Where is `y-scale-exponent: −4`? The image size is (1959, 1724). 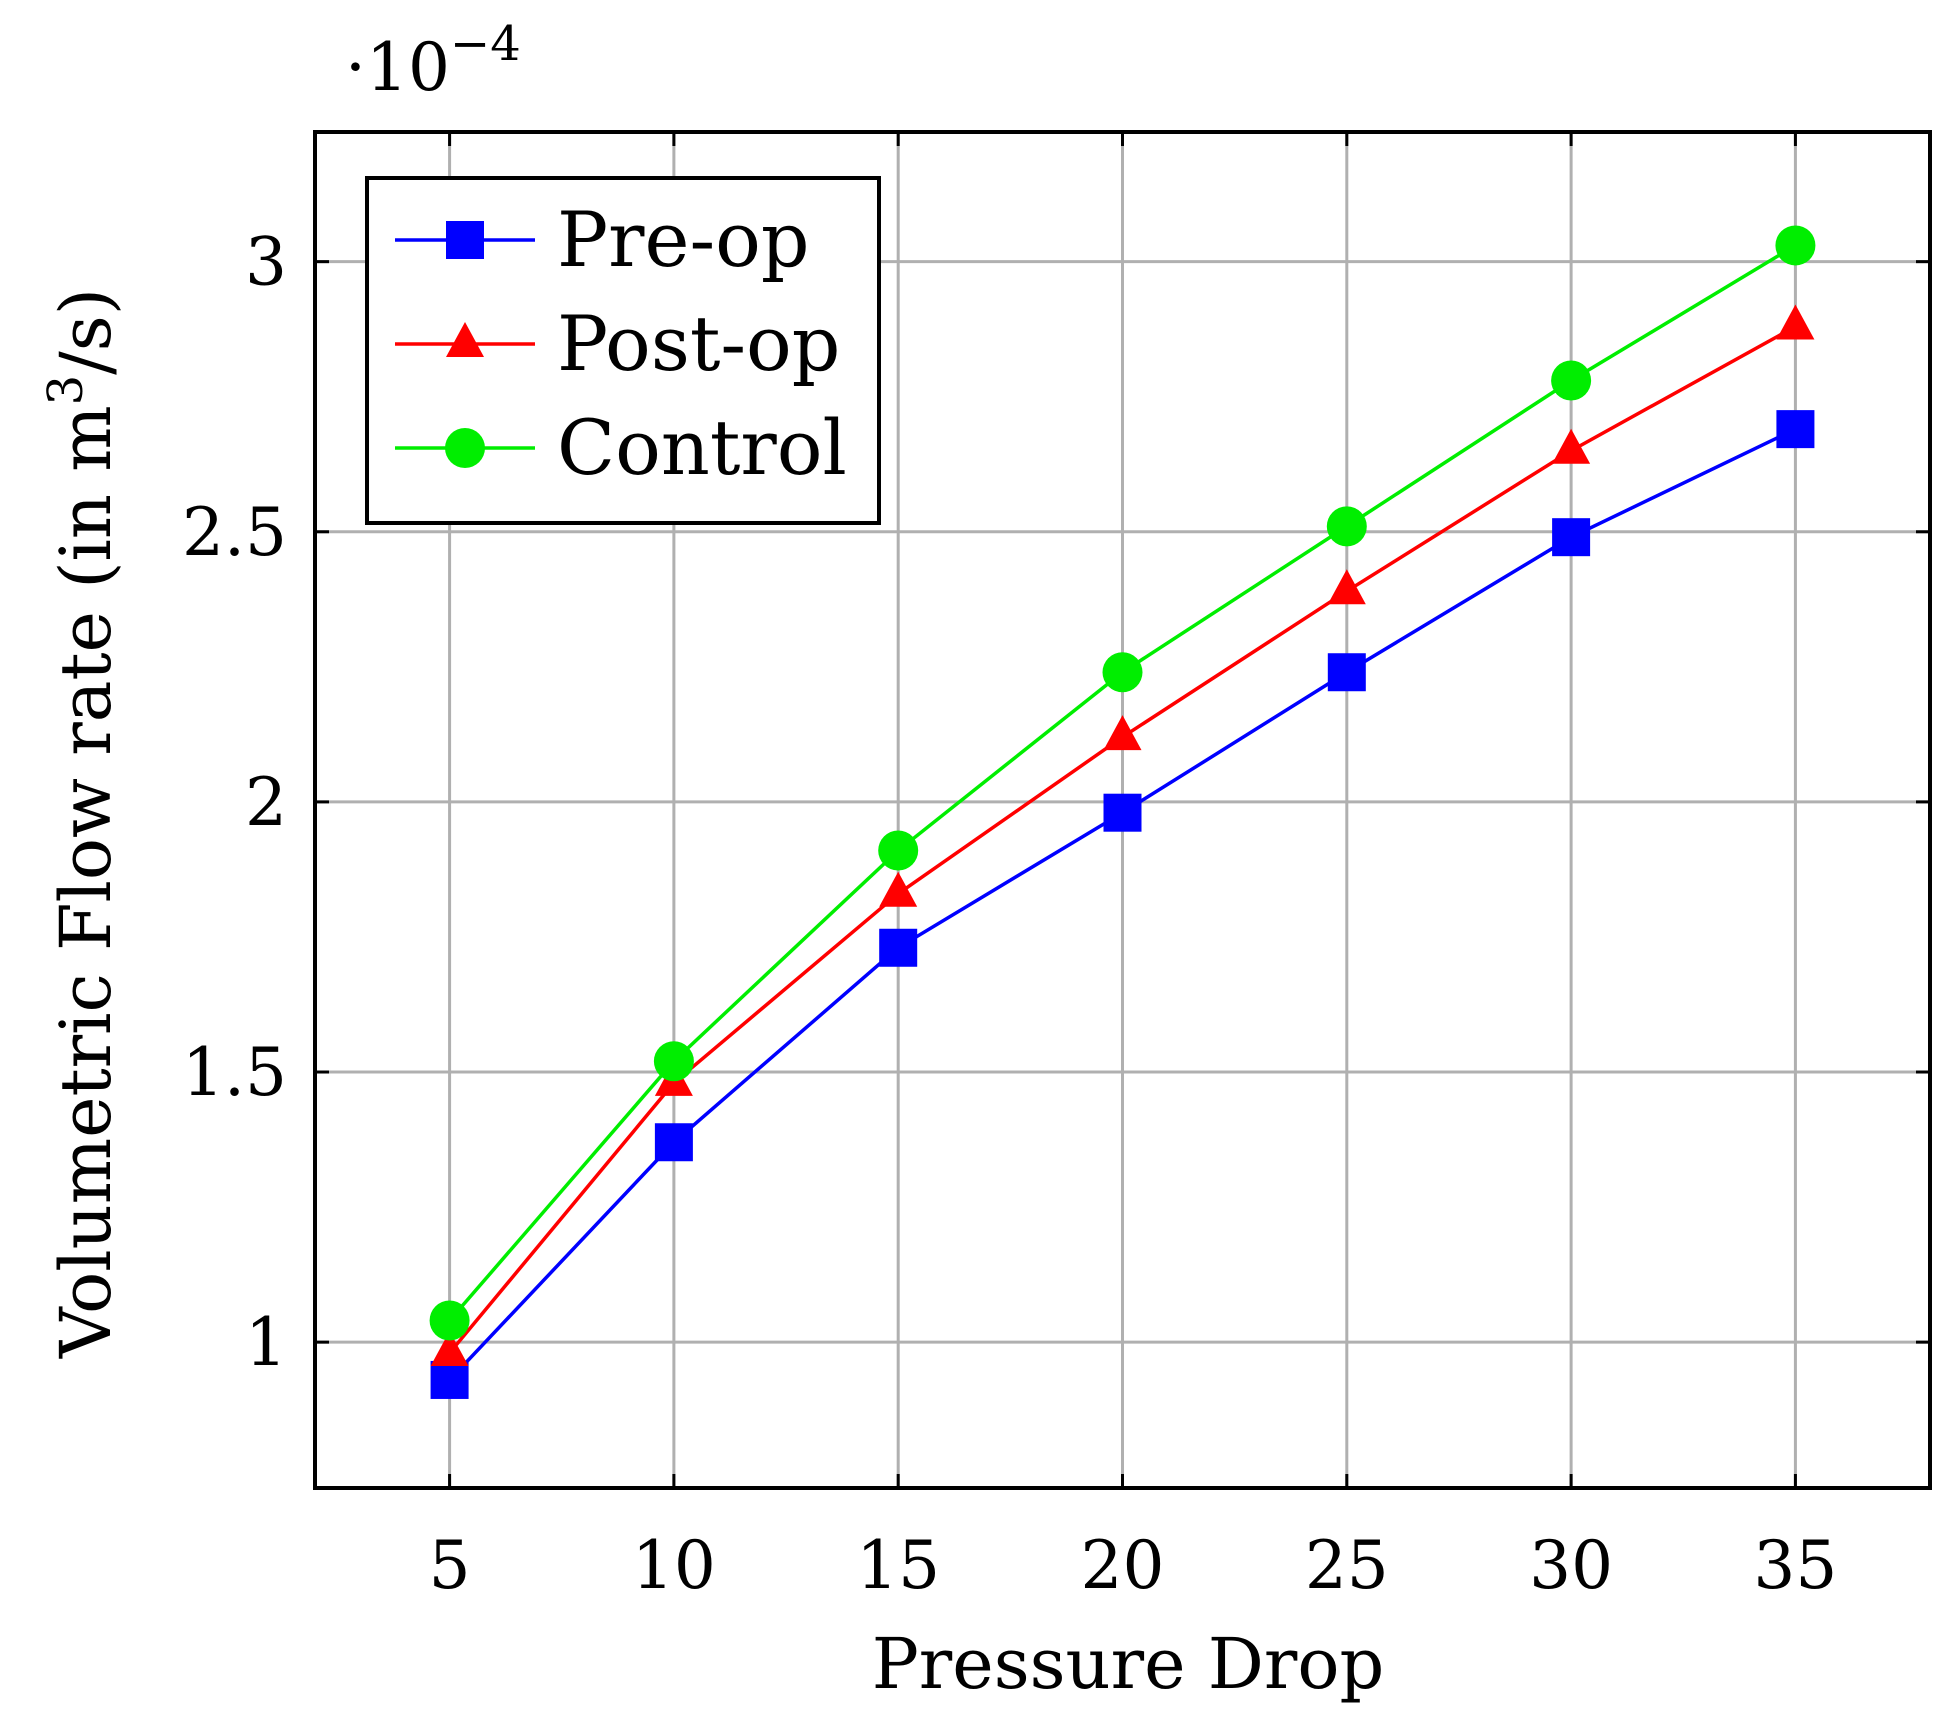 y-scale-exponent: −4 is located at coordinates (485, 44).